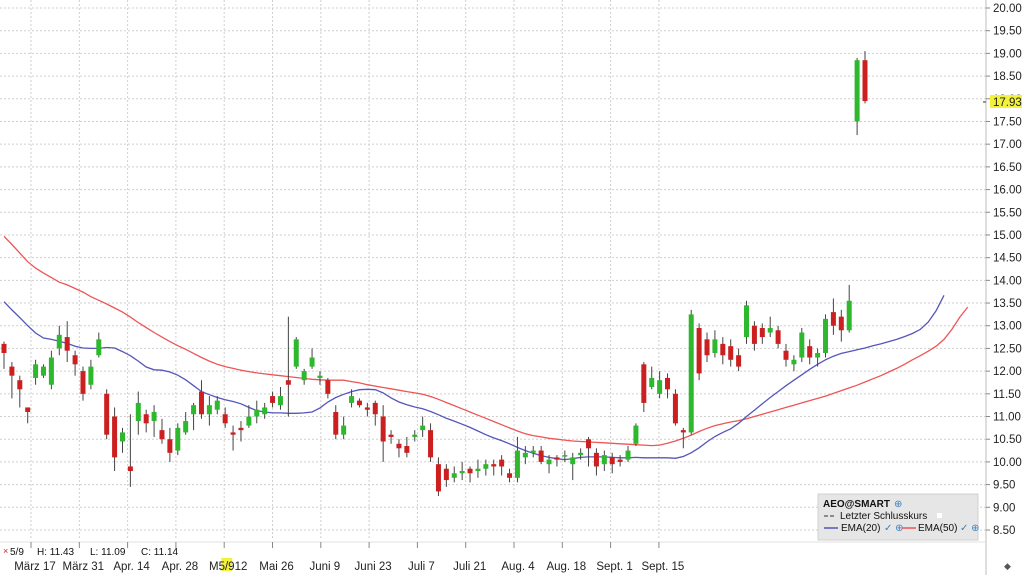 This screenshot has height=575, width=1024. What do you see at coordinates (1007, 259) in the screenshot?
I see `y-tick-label: 14.50` at bounding box center [1007, 259].